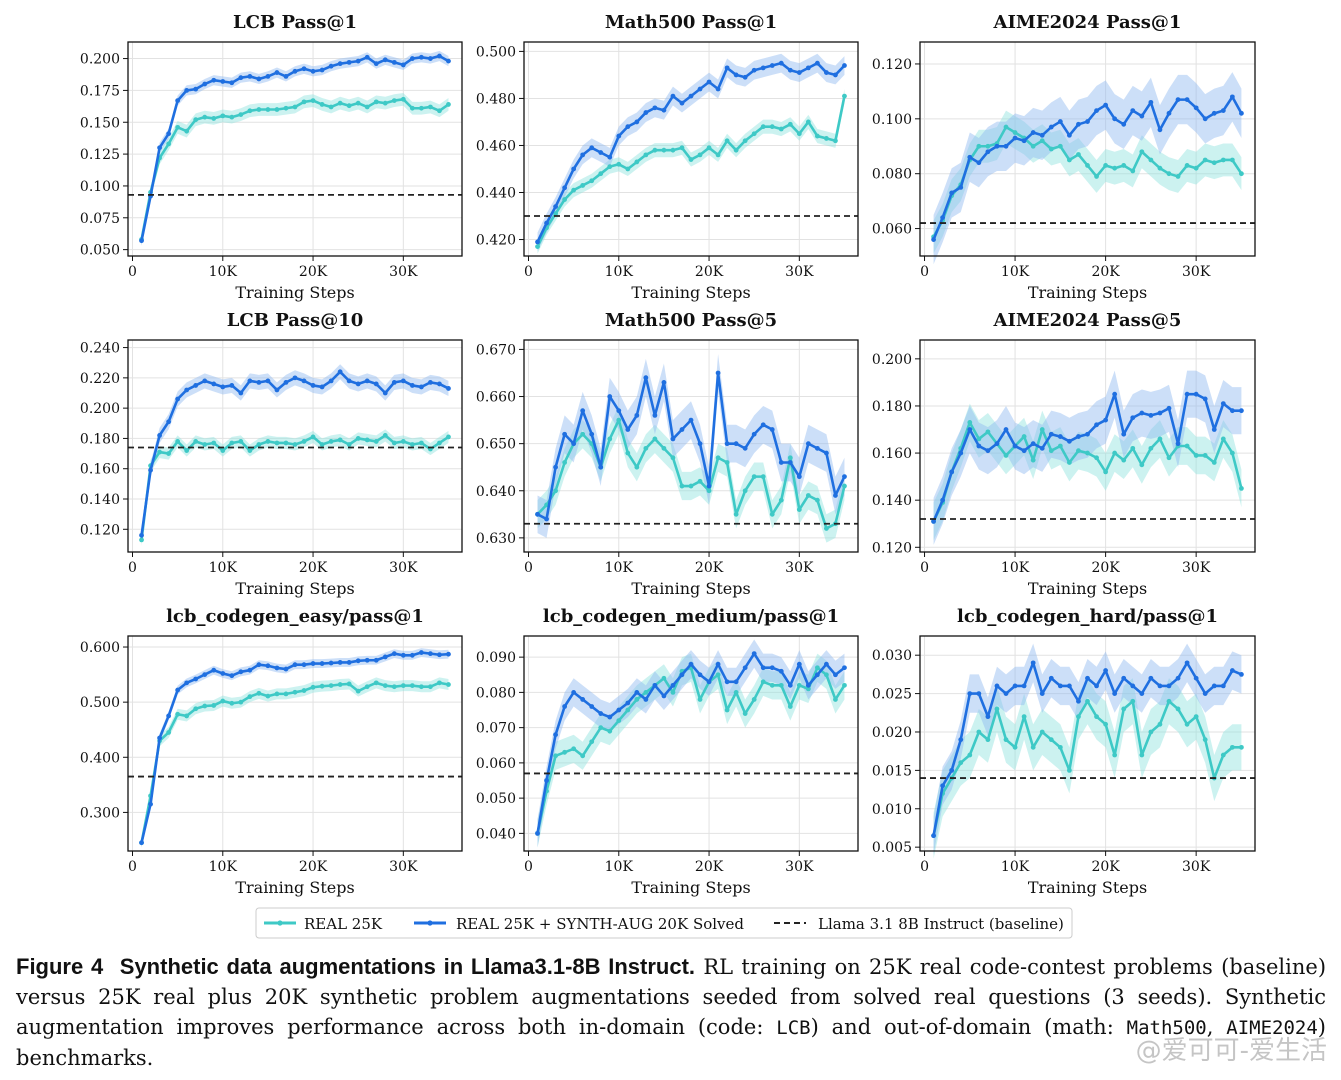 The width and height of the screenshot is (1341, 1080). I want to click on series-band-synth, so click(295, 148).